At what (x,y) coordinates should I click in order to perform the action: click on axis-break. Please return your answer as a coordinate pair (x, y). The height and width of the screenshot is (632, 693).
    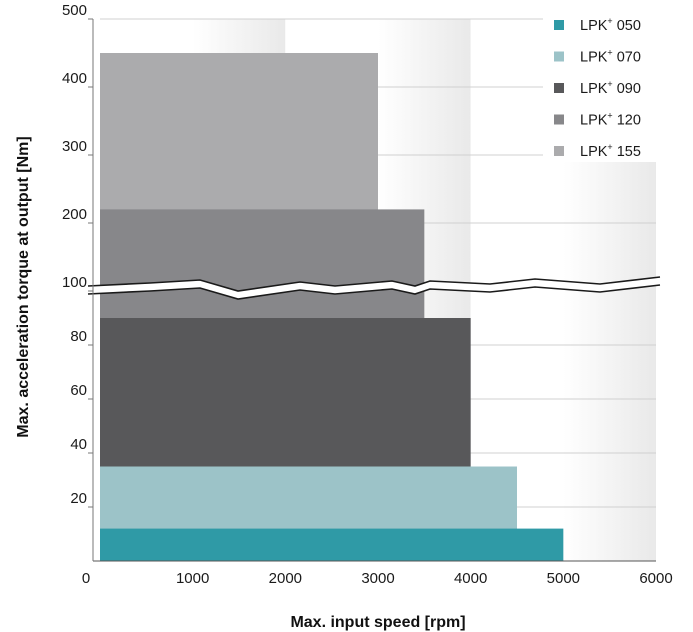
    Looking at the image, I should click on (374, 288).